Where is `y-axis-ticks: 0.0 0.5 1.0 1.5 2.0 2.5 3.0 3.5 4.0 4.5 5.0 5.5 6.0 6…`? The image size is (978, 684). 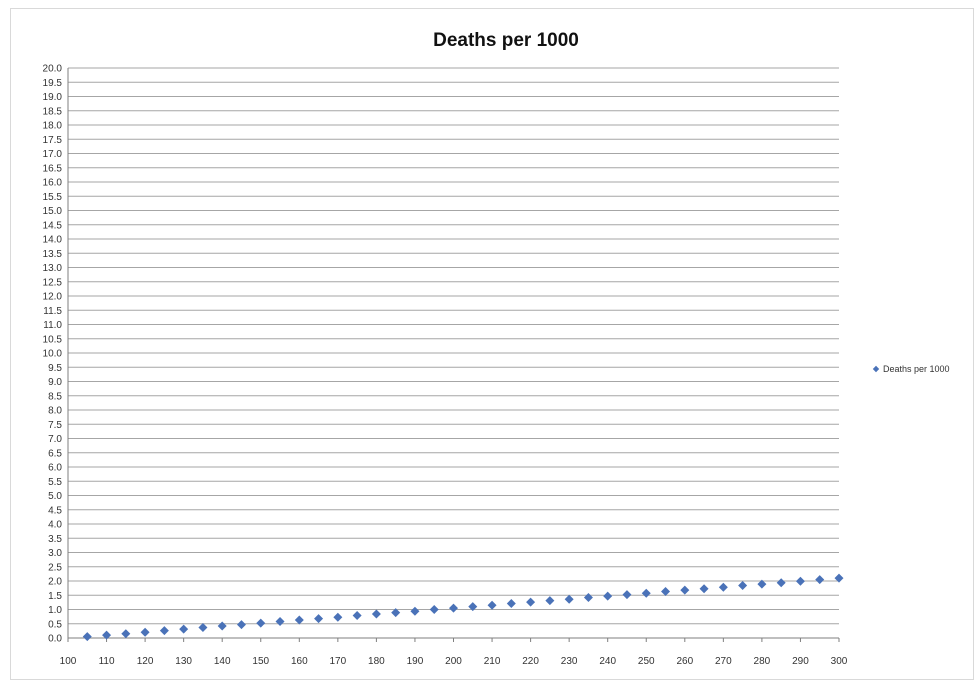 y-axis-ticks: 0.0 0.5 1.0 1.5 2.0 2.5 3.0 3.5 4.0 4.5 5.0 5.5 6.0 6… is located at coordinates (53, 354).